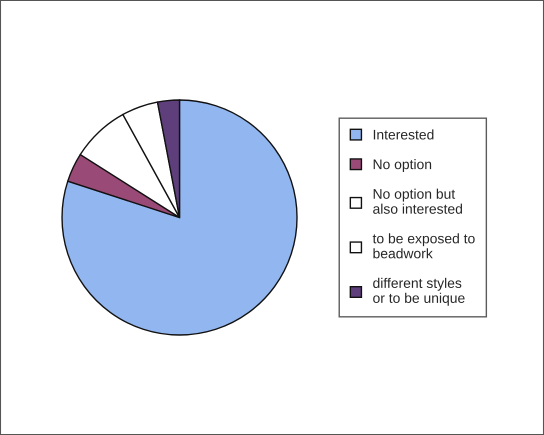 The width and height of the screenshot is (544, 435). I want to click on legend-label: No option but also interested, so click(417, 201).